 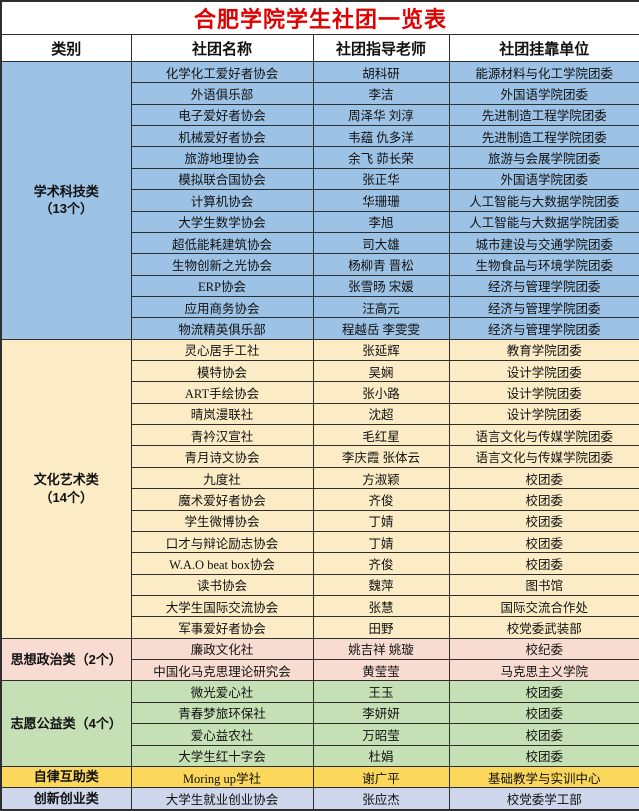 What do you see at coordinates (381, 734) in the screenshot?
I see `advisor-cell: 万昭莹` at bounding box center [381, 734].